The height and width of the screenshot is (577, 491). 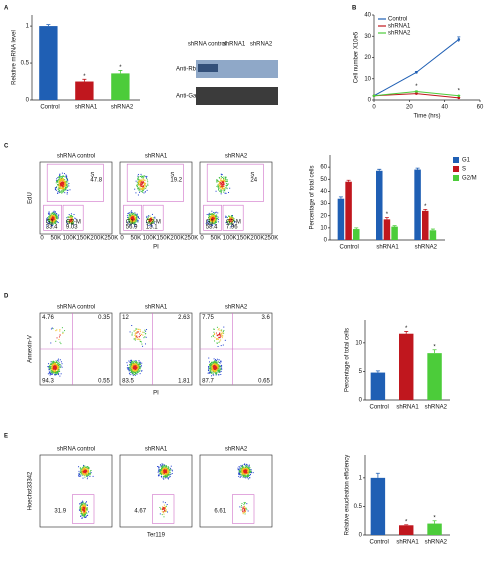 What do you see at coordinates (425, 207) in the screenshot?
I see `significance: *` at bounding box center [425, 207].